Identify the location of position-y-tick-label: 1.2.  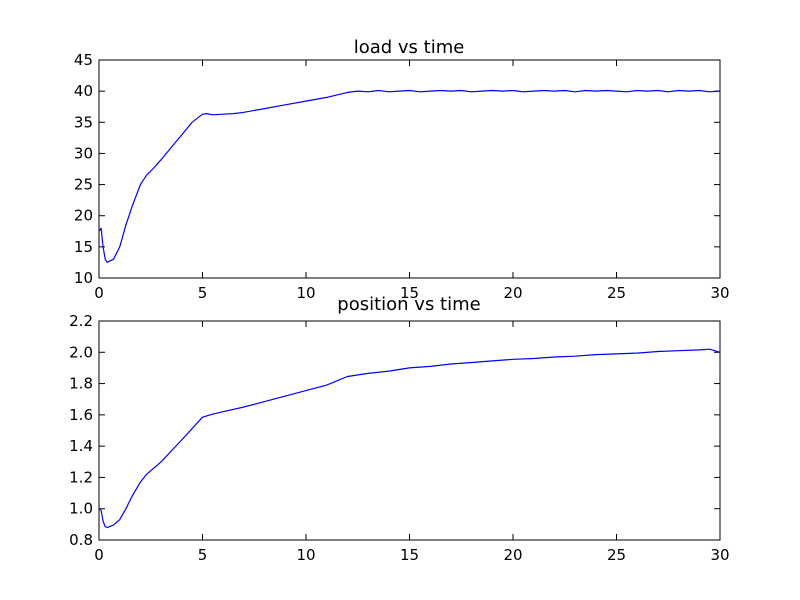
(81, 477).